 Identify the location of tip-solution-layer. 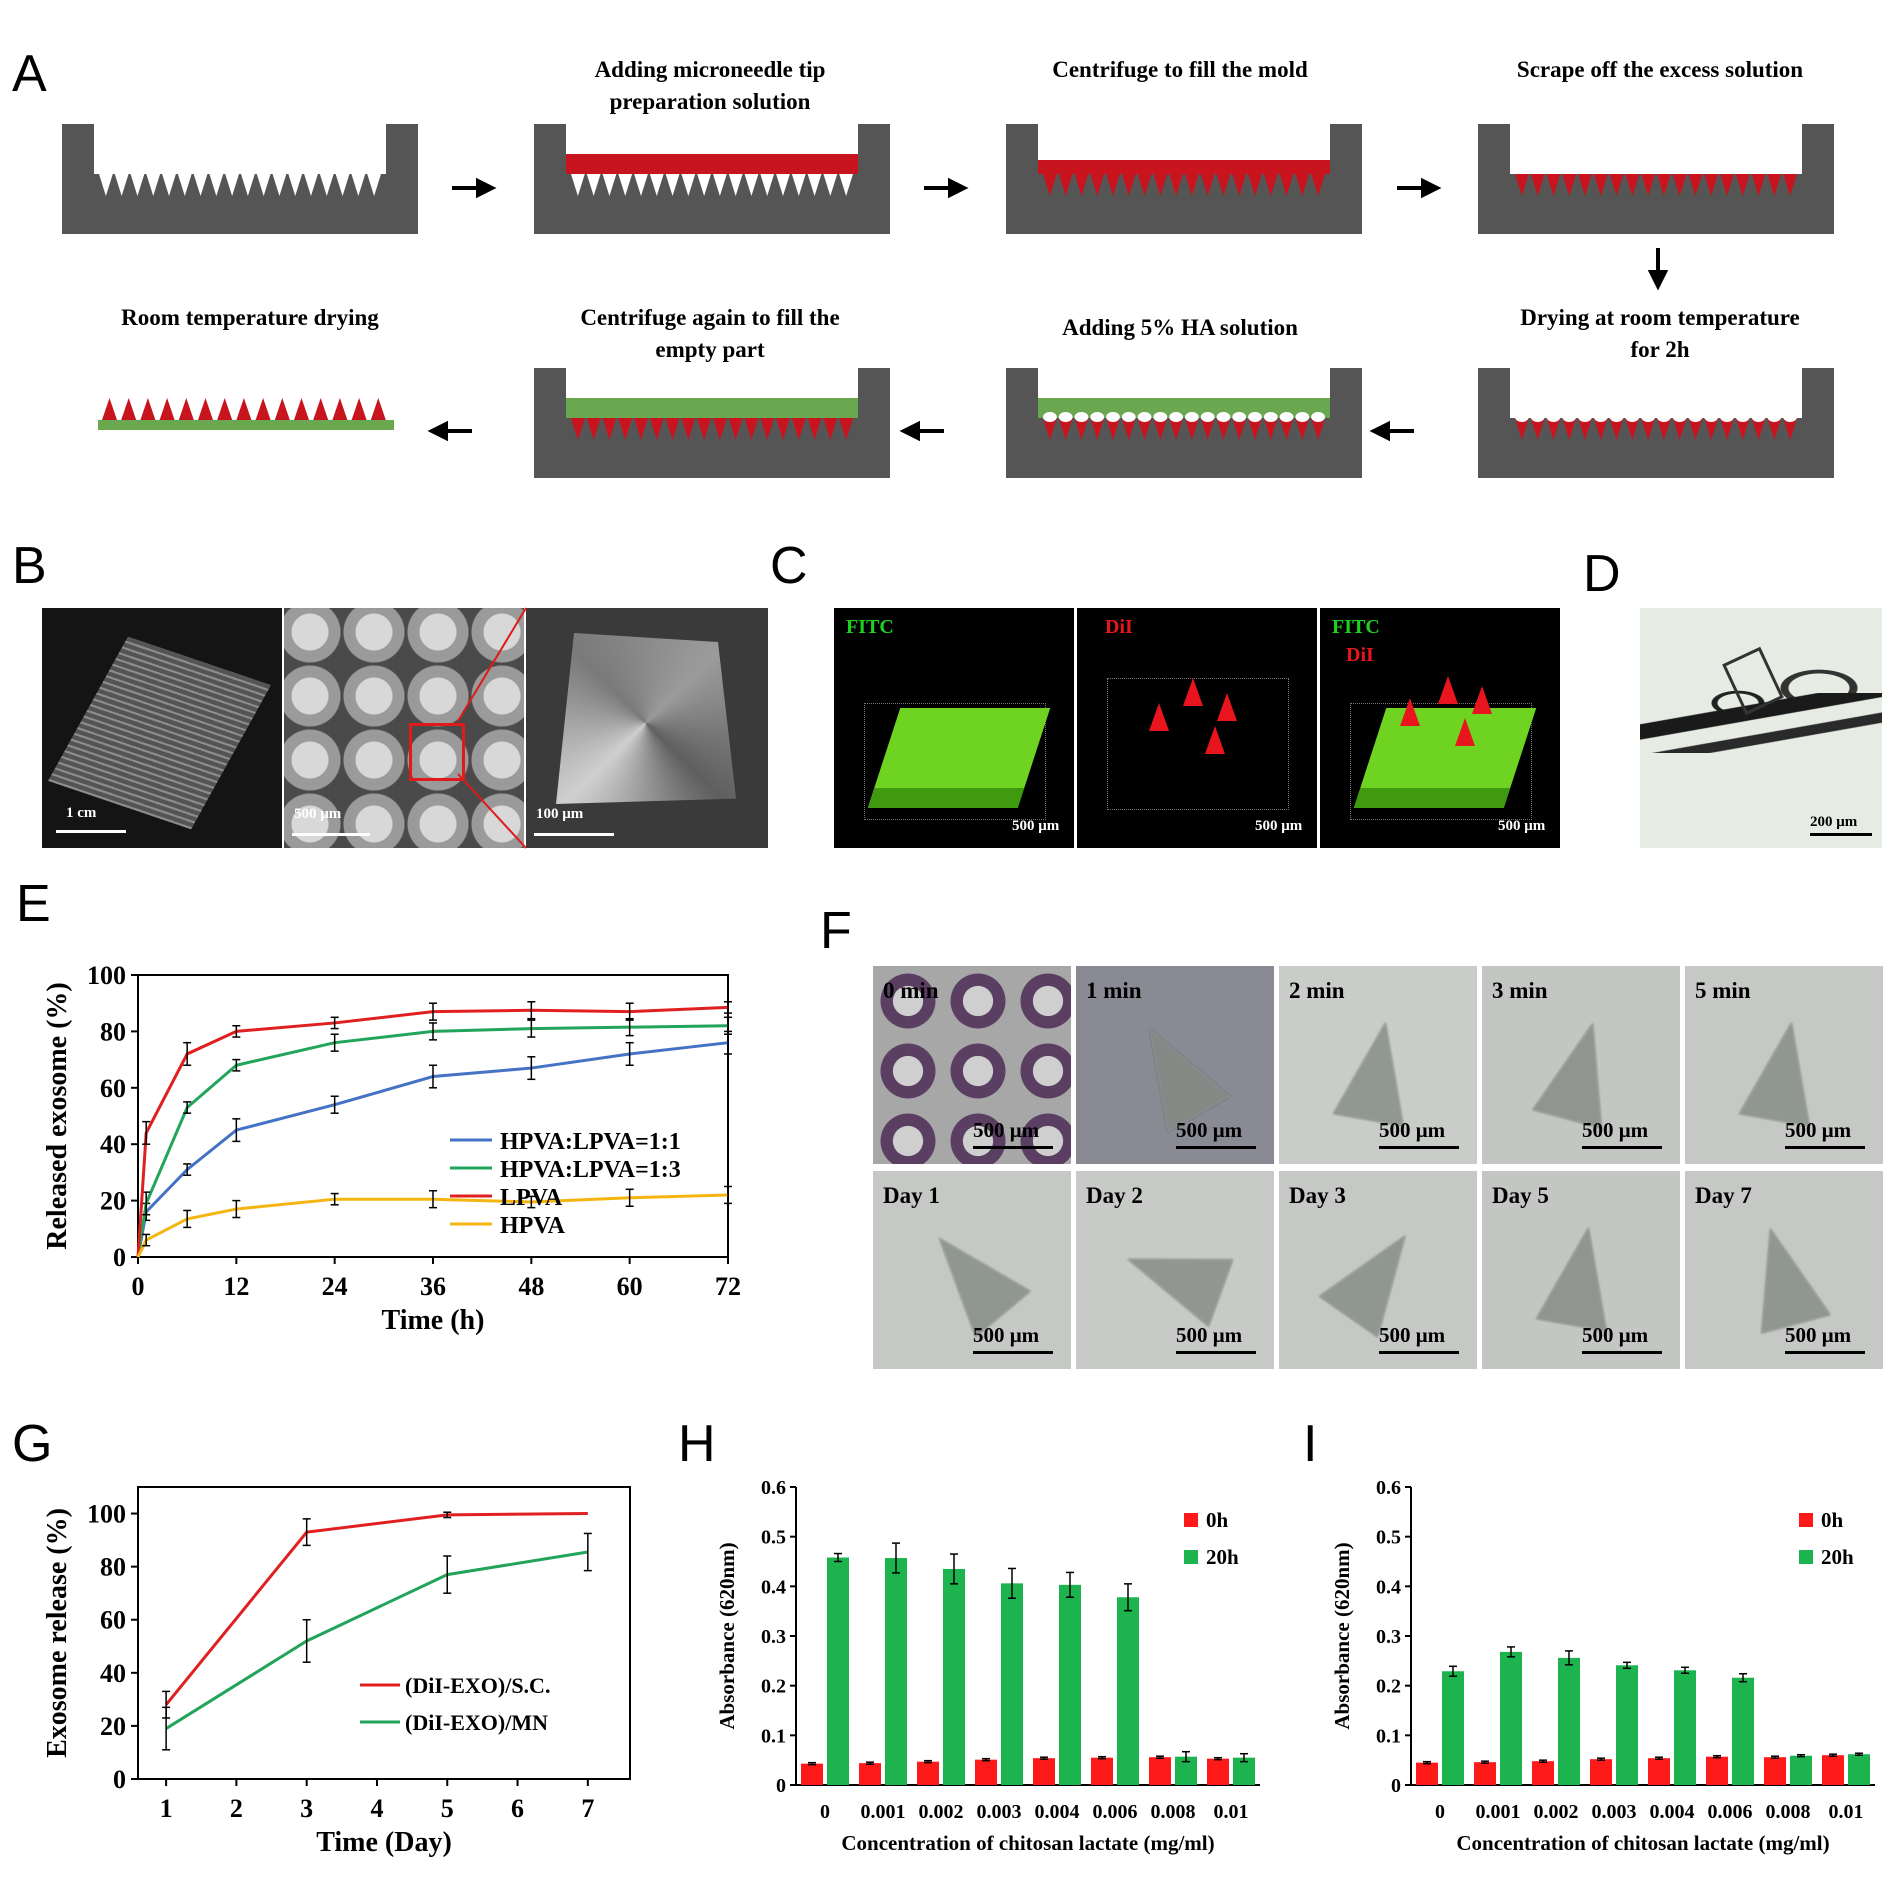
(712, 164).